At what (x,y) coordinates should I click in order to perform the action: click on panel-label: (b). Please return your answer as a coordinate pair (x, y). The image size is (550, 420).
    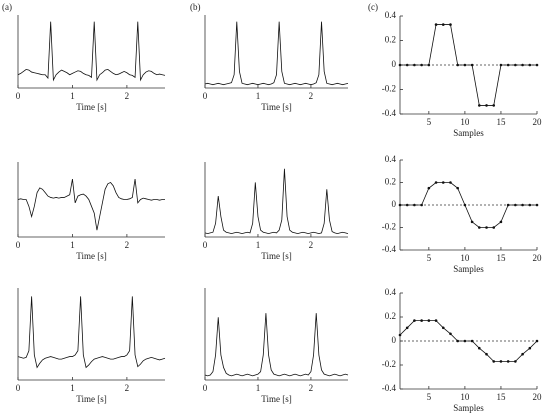
    Looking at the image, I should click on (195, 7).